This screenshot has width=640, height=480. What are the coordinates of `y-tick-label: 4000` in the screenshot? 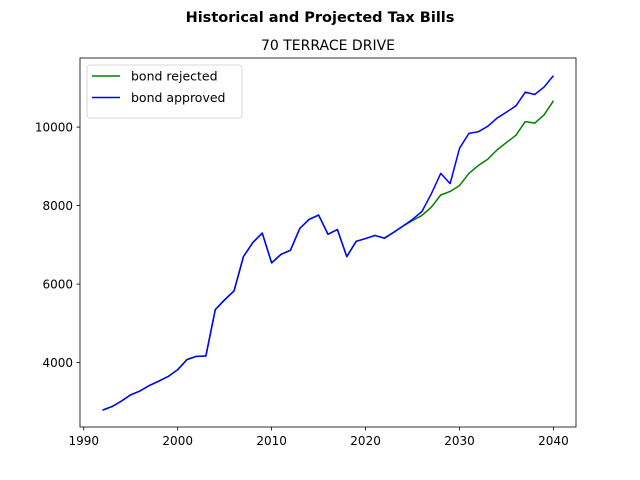 It's located at (57, 363).